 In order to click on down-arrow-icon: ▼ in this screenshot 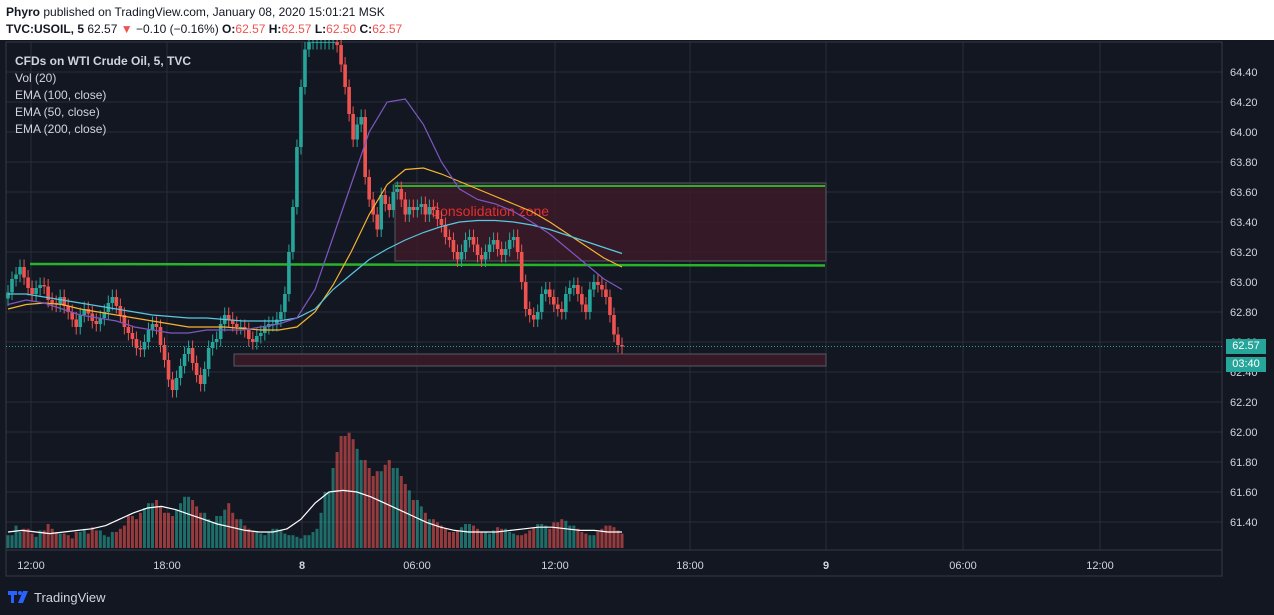, I will do `click(126, 29)`.